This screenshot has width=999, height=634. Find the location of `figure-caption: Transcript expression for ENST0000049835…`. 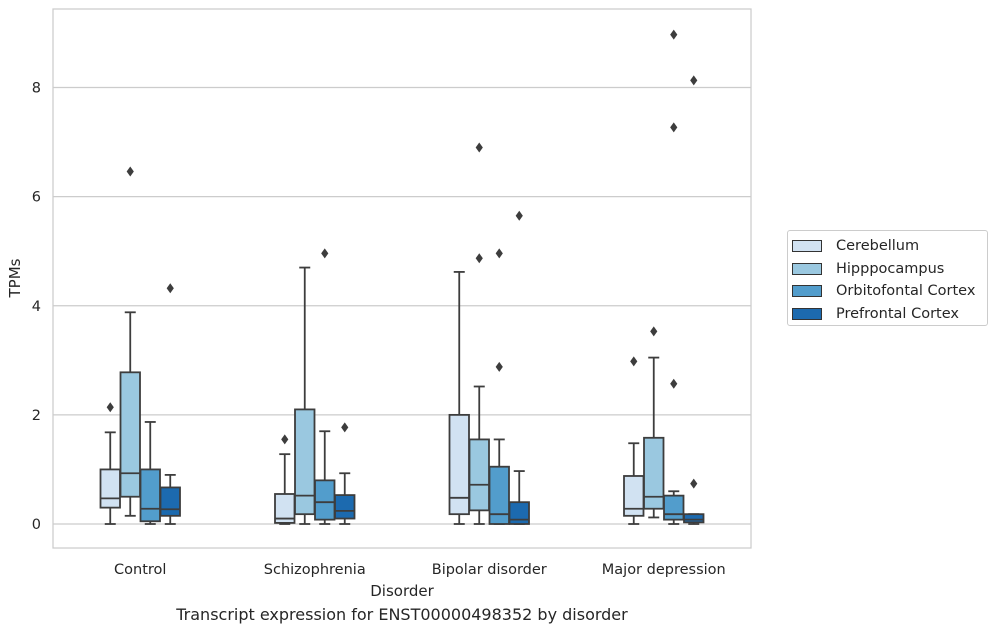

figure-caption: Transcript expression for ENST0000049835… is located at coordinates (402, 614).